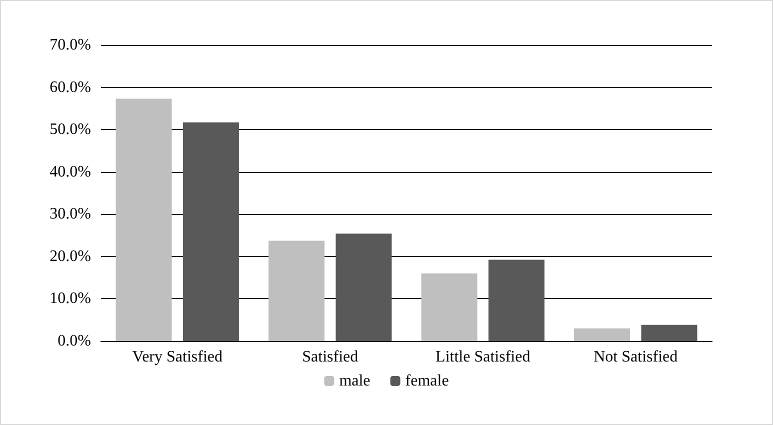 Image resolution: width=773 pixels, height=425 pixels. Describe the element at coordinates (70, 129) in the screenshot. I see `y-tick-label: 50.0%` at that location.